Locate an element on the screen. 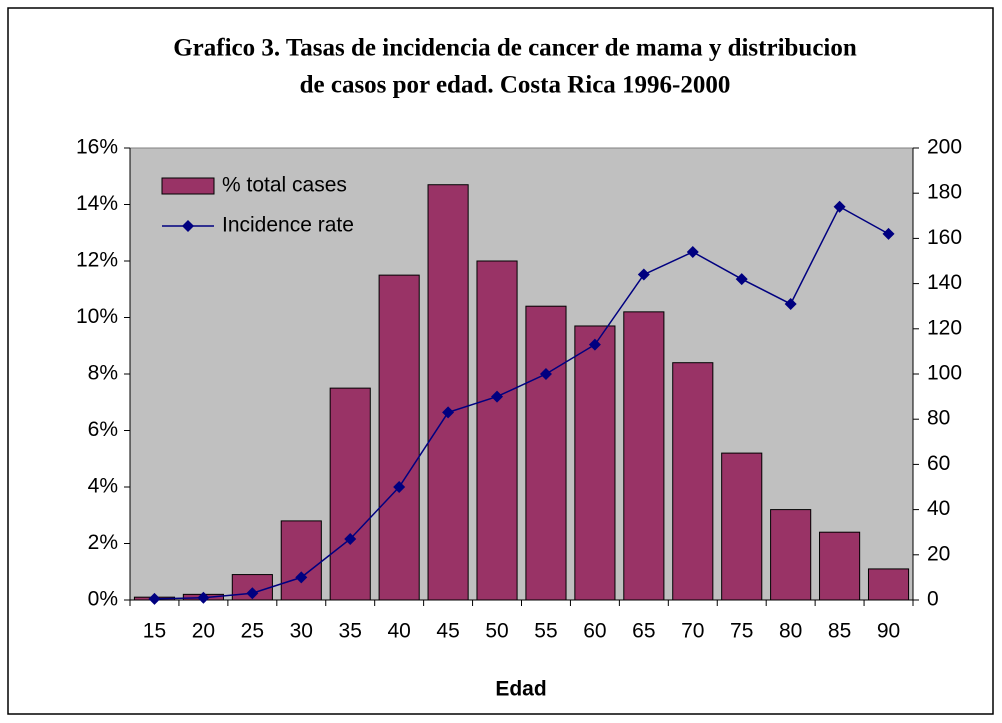 The image size is (1002, 723). y-tick-label: 10% is located at coordinates (97, 316).